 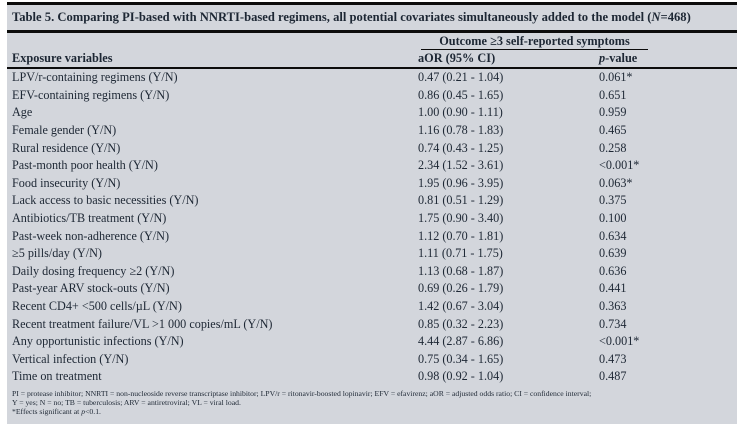 What do you see at coordinates (93, 412) in the screenshot?
I see `footnote-significance-suffix: <0.1.` at bounding box center [93, 412].